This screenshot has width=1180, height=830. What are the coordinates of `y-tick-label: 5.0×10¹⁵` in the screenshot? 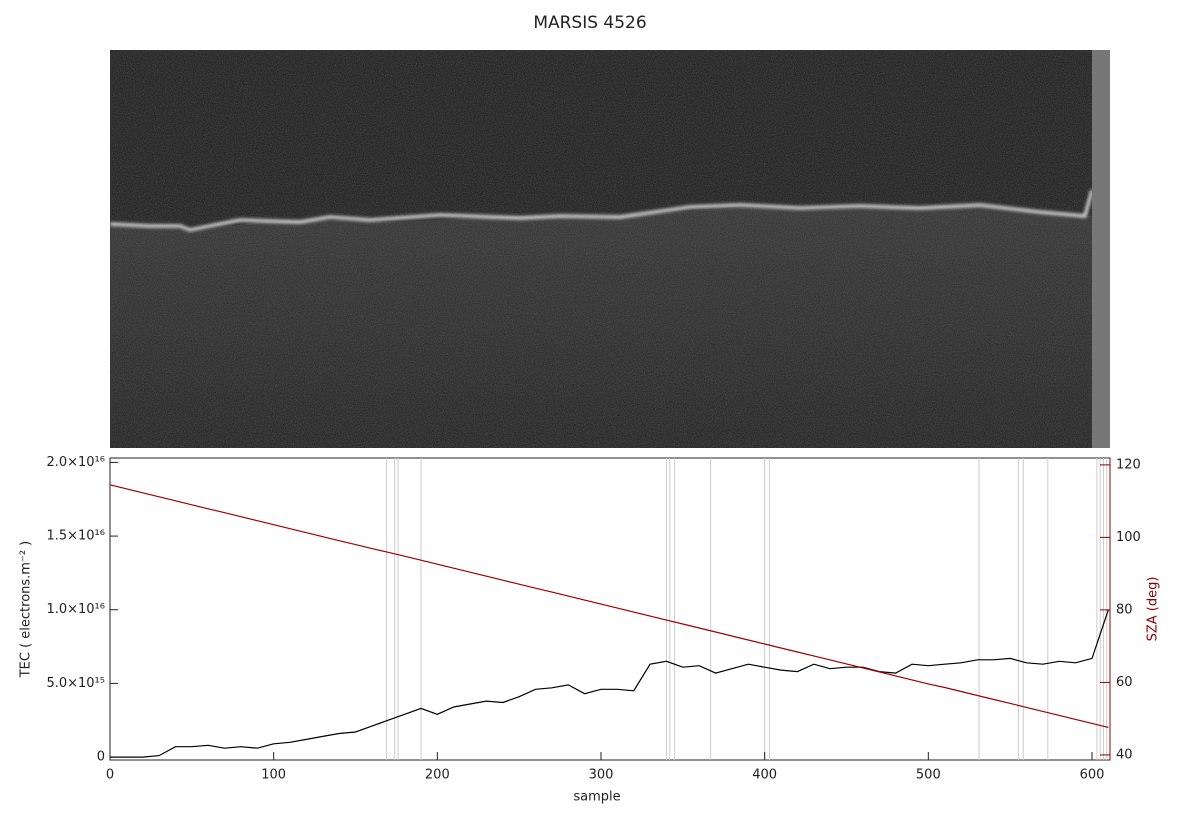 It's located at (75, 683).